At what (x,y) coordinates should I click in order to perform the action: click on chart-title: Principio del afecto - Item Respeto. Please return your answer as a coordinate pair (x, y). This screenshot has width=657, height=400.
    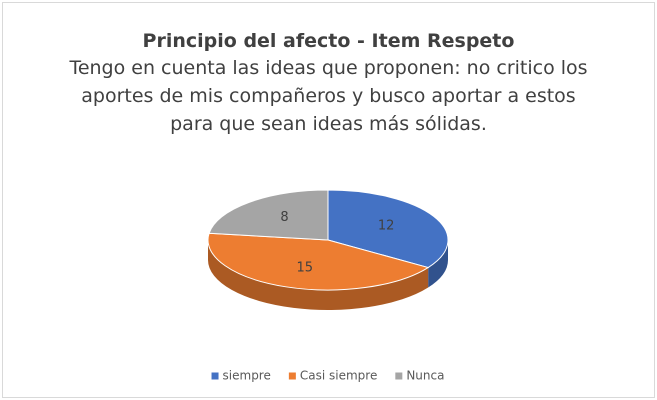
    Looking at the image, I should click on (328, 41).